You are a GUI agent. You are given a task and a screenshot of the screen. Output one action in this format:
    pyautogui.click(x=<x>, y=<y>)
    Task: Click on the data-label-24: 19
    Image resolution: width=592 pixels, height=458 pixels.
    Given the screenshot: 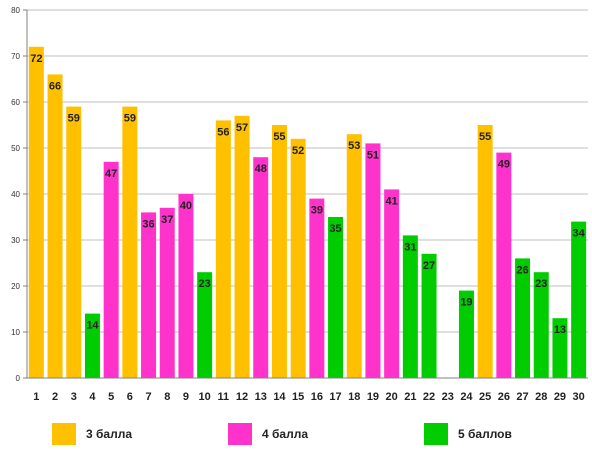 What is the action you would take?
    pyautogui.click(x=466, y=303)
    